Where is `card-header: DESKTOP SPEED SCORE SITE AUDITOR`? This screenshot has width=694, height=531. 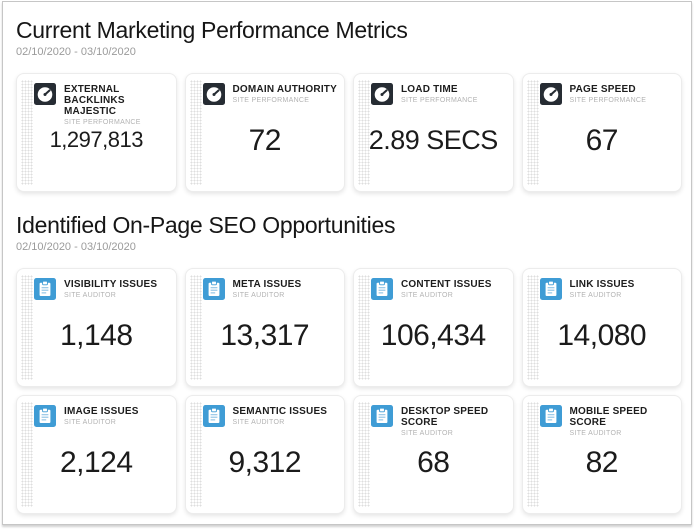 card-header: DESKTOP SPEED SCORE SITE AUDITOR is located at coordinates (439, 421).